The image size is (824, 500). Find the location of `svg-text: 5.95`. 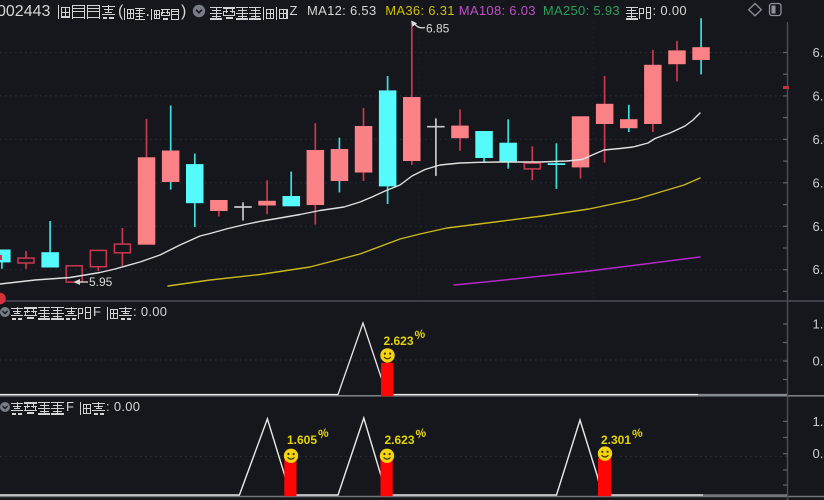

svg-text: 5.95 is located at coordinates (101, 282).